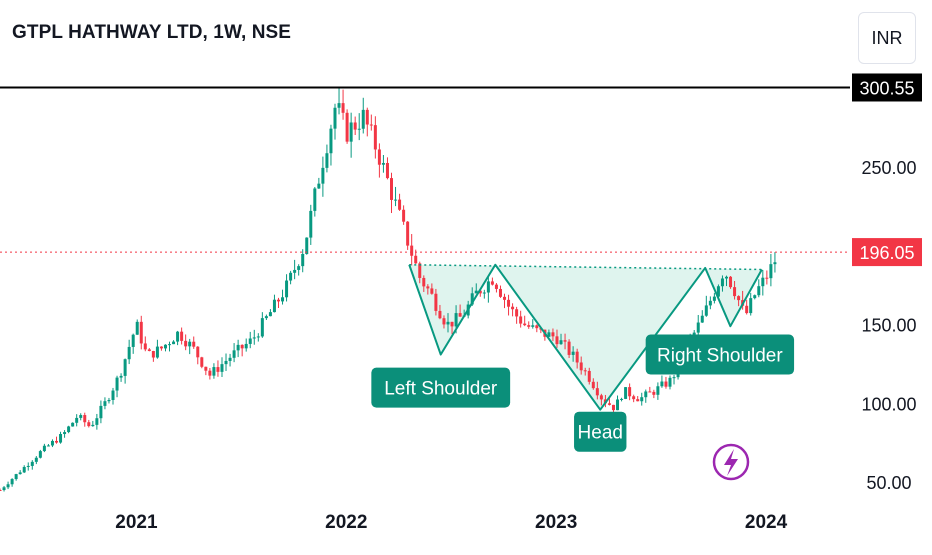 The height and width of the screenshot is (555, 932). What do you see at coordinates (766, 522) in the screenshot?
I see `x-tick-label: 2024` at bounding box center [766, 522].